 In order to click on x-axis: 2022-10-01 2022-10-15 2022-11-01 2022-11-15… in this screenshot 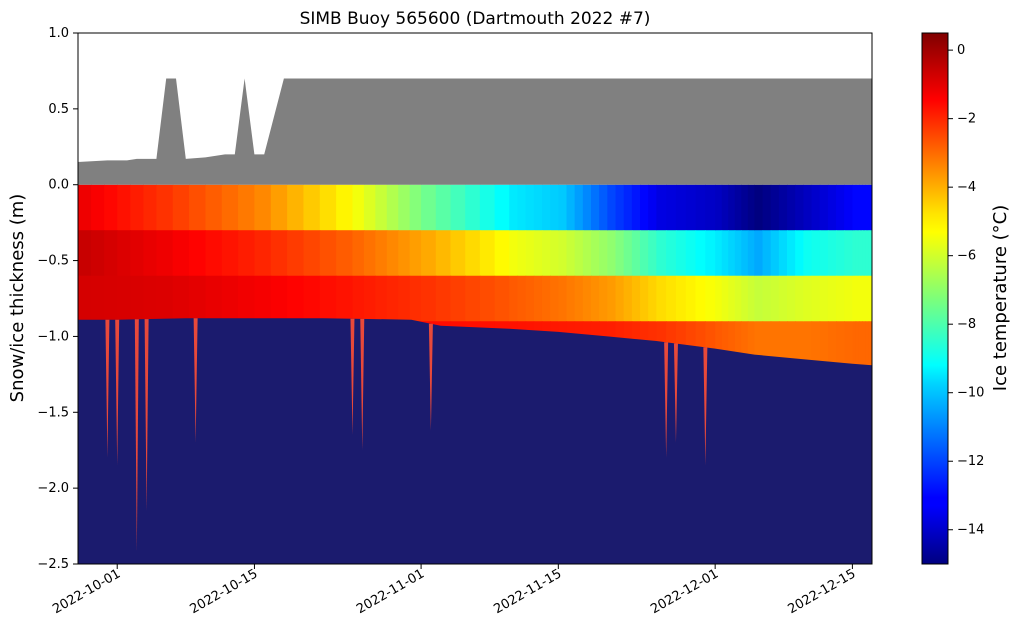, I will do `click(454, 590)`.